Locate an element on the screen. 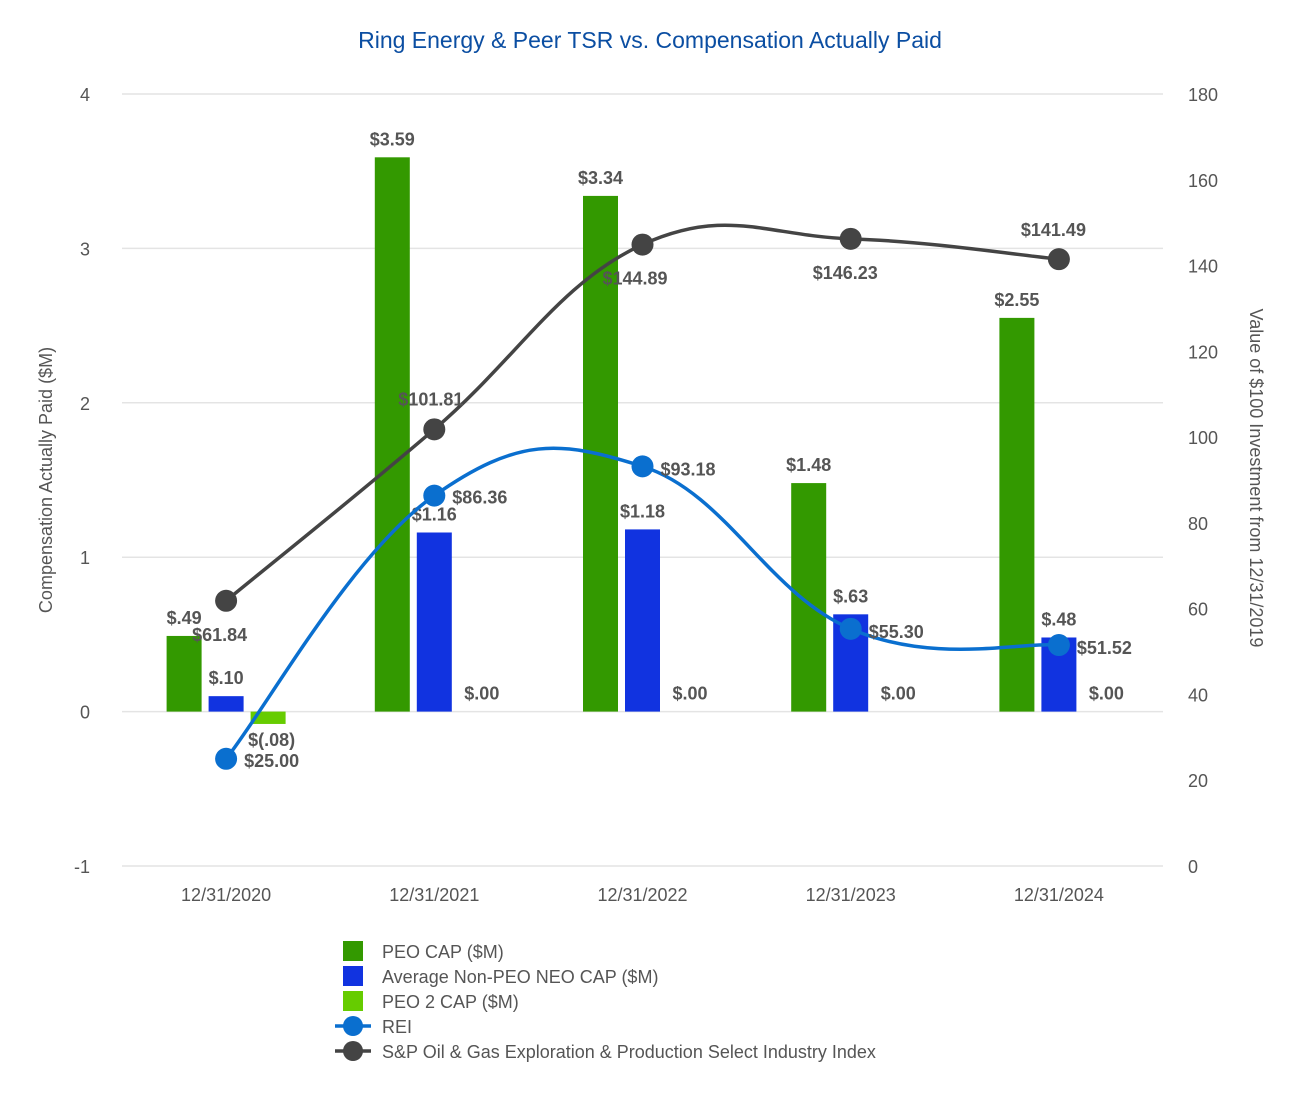 The width and height of the screenshot is (1300, 1100). x-tick-label: 12/31/2022 is located at coordinates (642, 895).